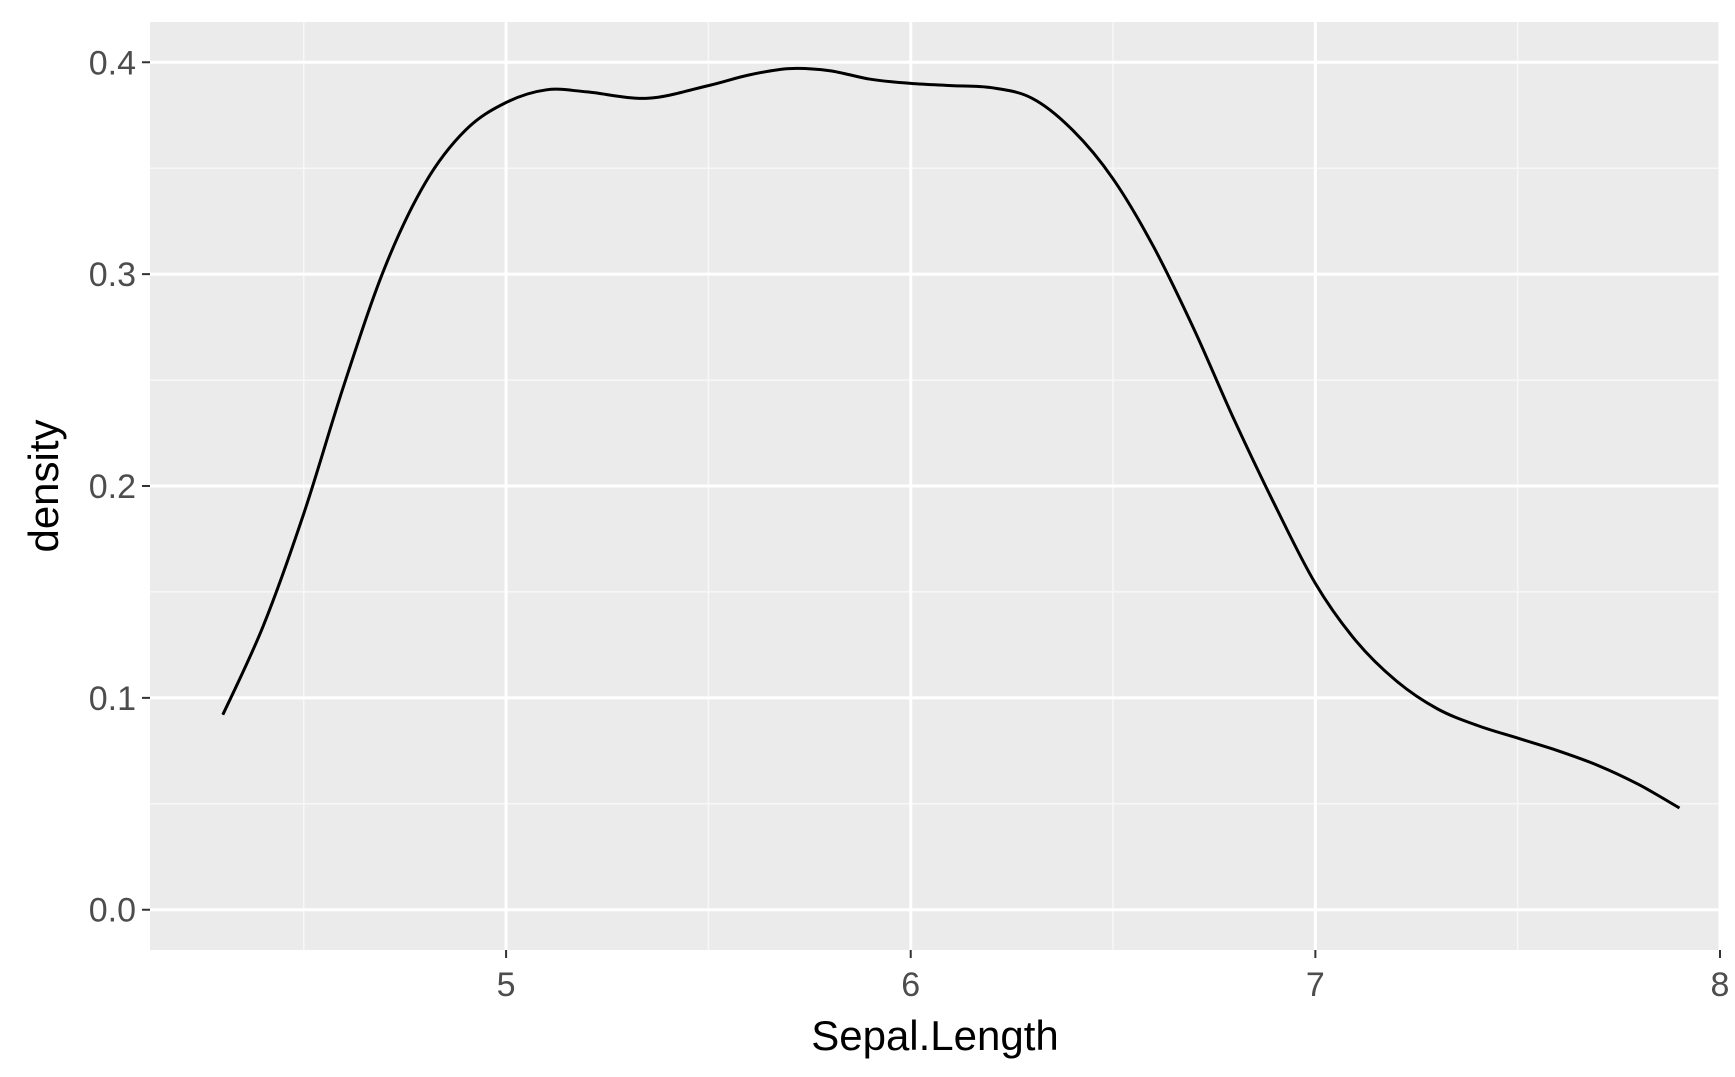 This screenshot has height=1077, width=1735. Describe the element at coordinates (112, 911) in the screenshot. I see `y-tick-label: 0.0` at that location.